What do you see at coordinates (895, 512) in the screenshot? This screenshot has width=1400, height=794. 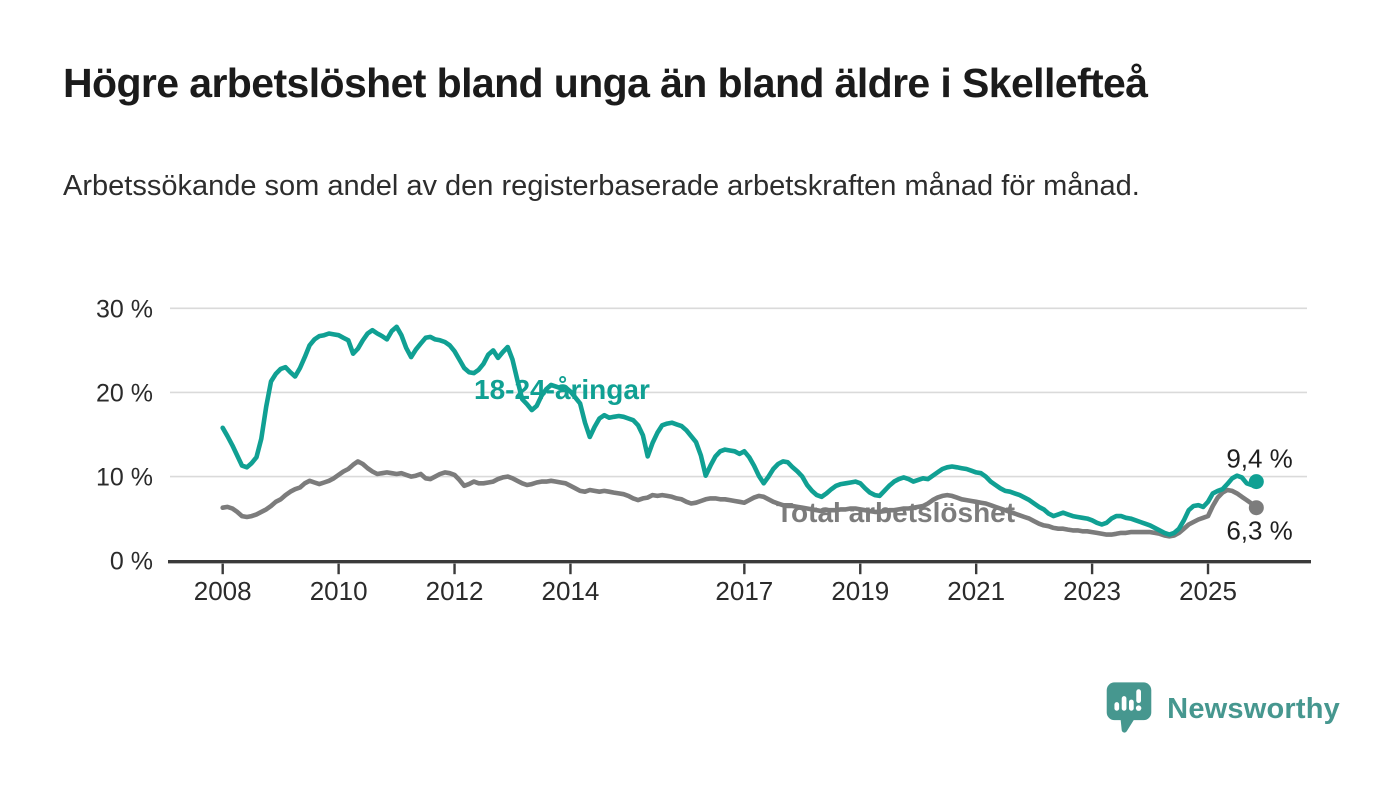 I see `series-name-label: Total arbetslöshet` at bounding box center [895, 512].